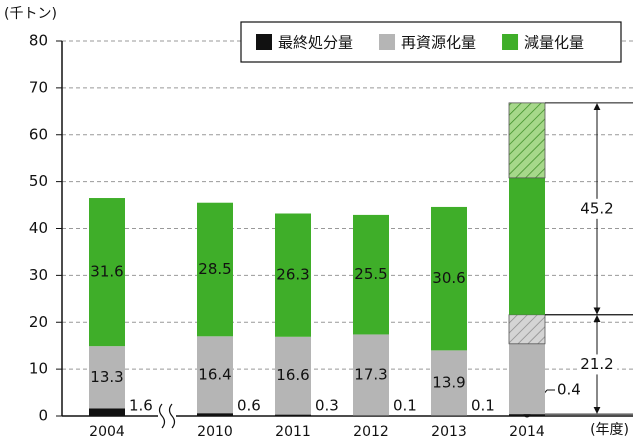 The width and height of the screenshot is (633, 441). Describe the element at coordinates (371, 432) in the screenshot. I see `x-tick-label: 2012` at that location.